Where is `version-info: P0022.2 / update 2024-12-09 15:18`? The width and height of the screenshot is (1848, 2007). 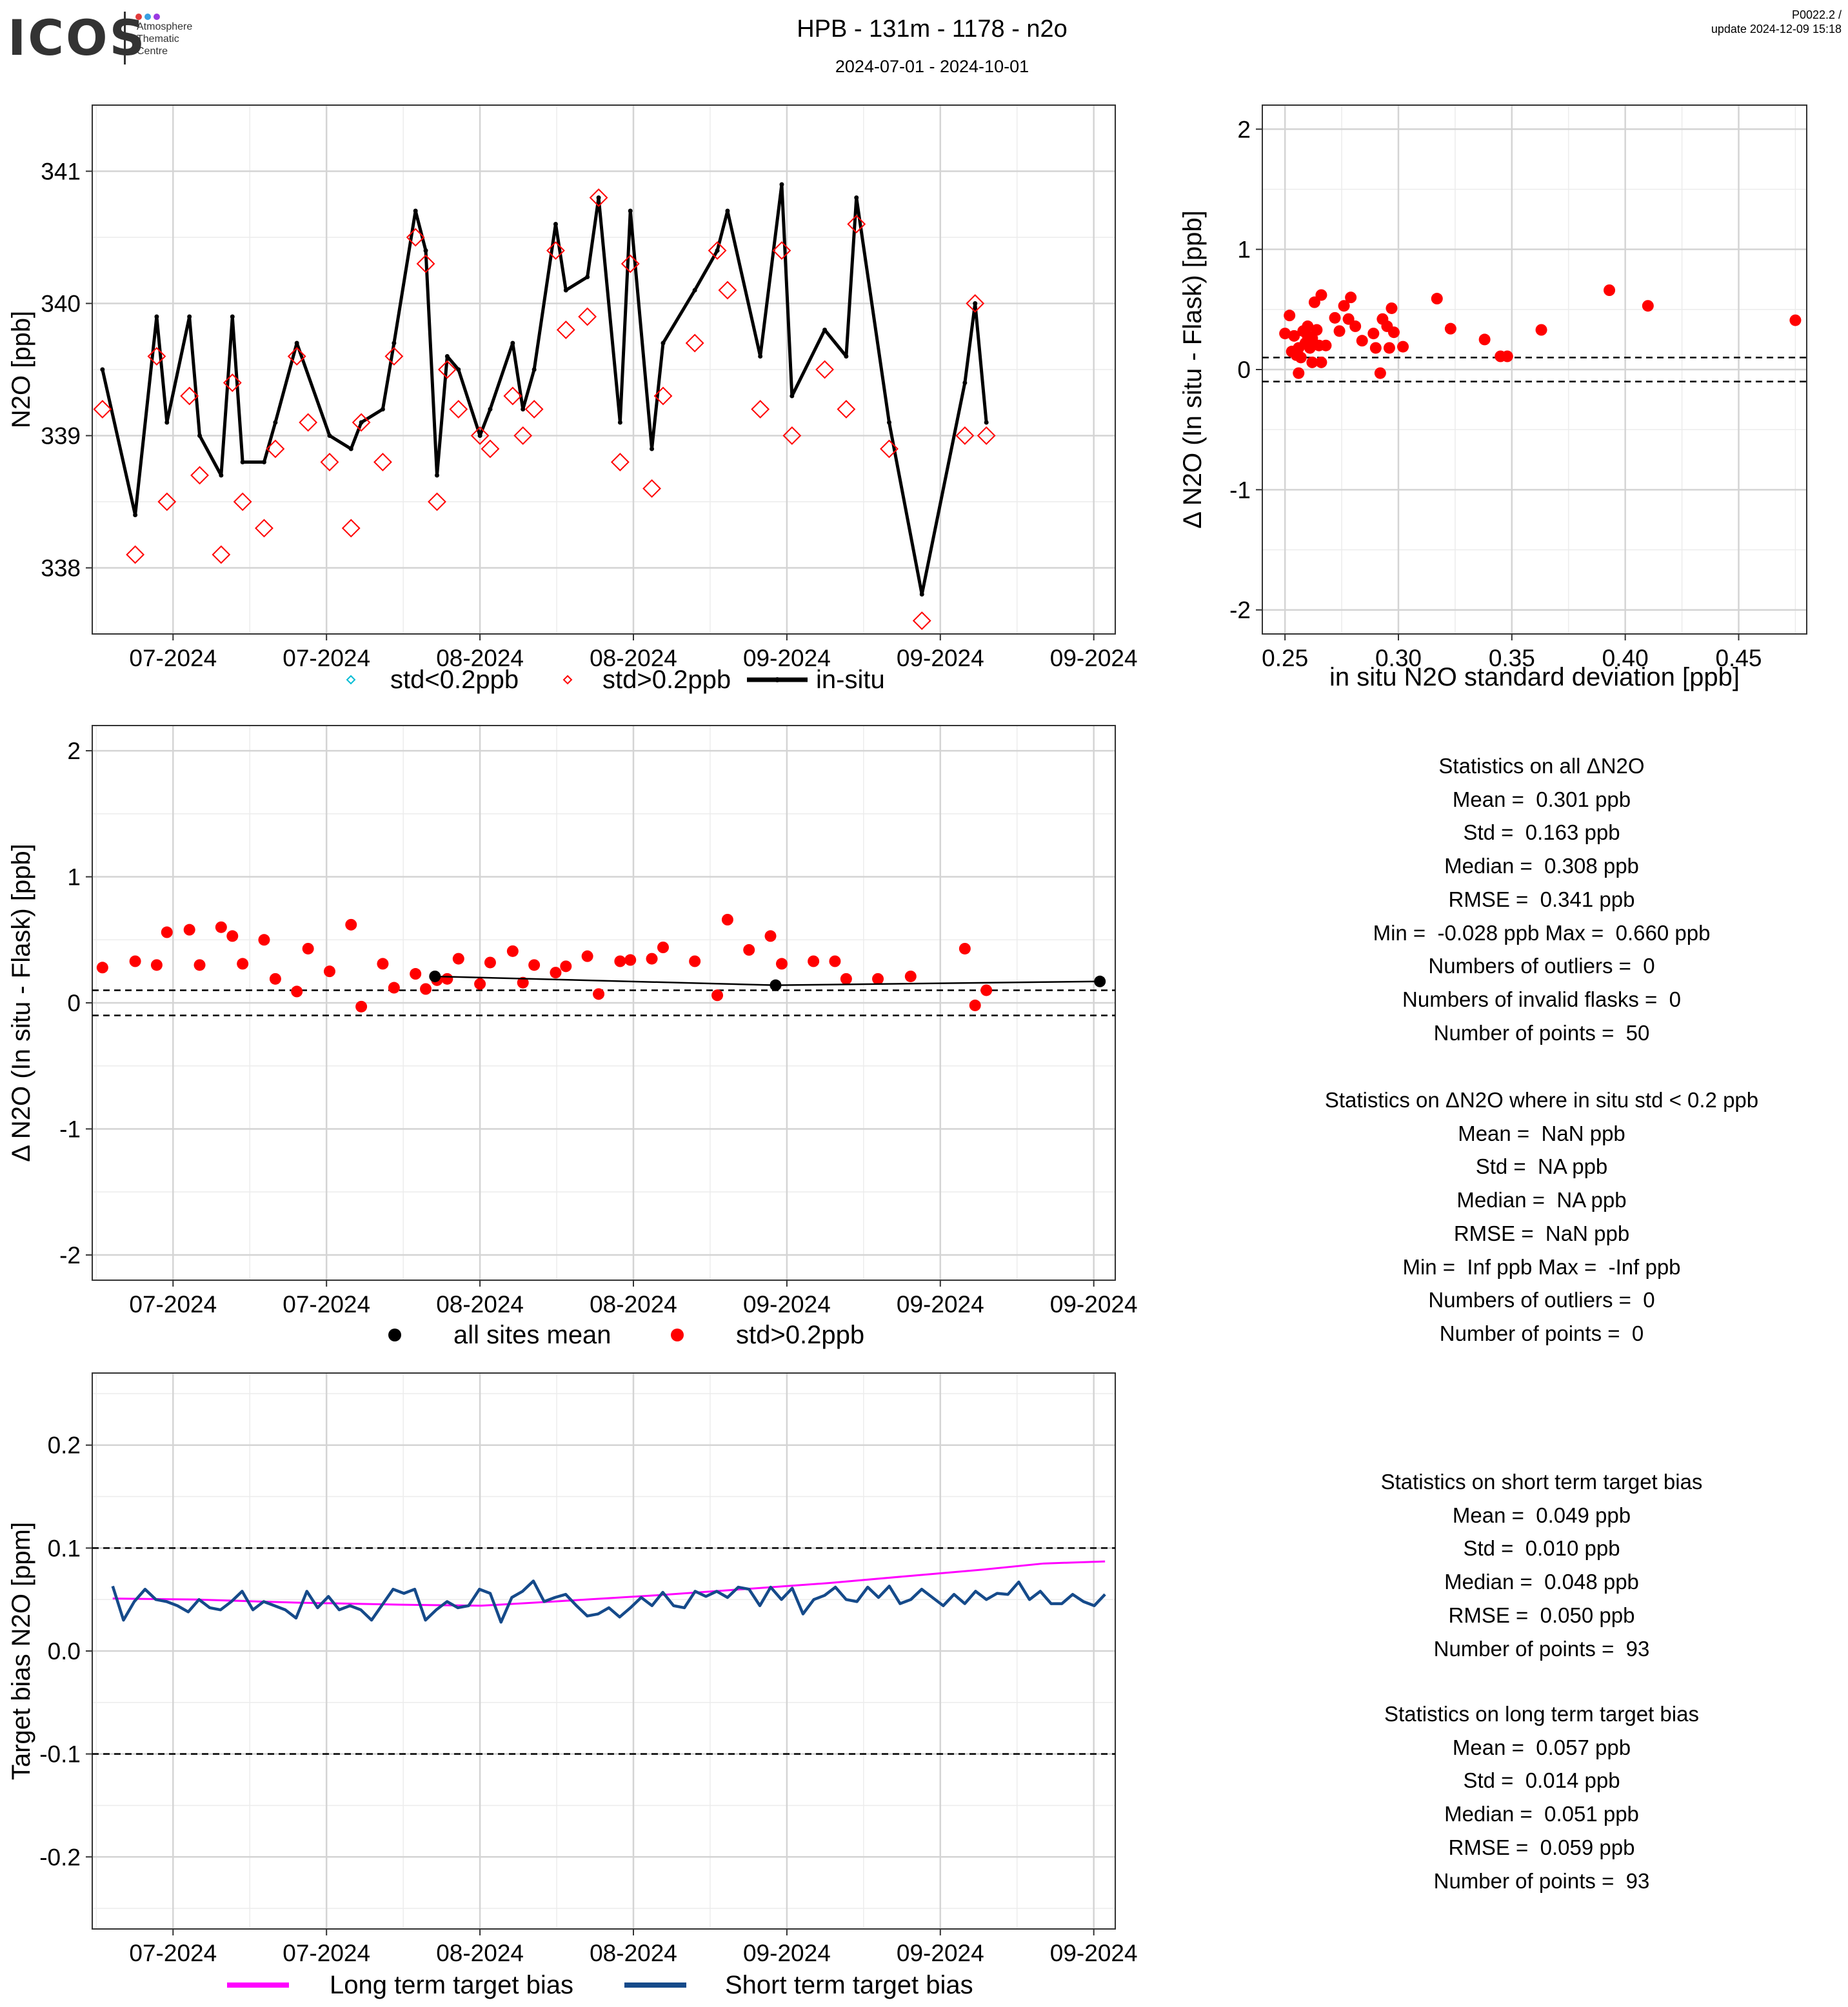 version-info: P0022.2 / update 2024-12-09 15:18 is located at coordinates (1777, 22).